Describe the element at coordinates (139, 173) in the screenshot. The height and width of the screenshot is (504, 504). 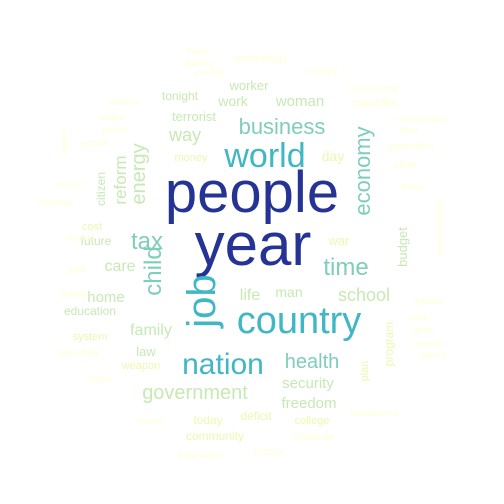
I see `word: energy` at that location.